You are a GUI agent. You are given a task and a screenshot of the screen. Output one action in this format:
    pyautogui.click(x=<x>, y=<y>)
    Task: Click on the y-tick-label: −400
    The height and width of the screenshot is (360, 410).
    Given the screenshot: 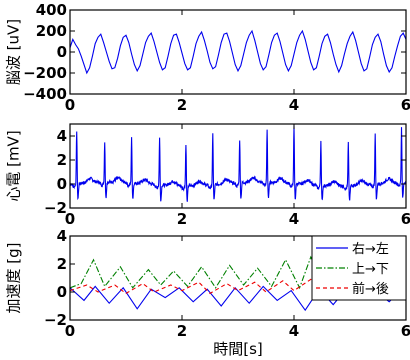 What is the action you would take?
    pyautogui.click(x=45, y=94)
    